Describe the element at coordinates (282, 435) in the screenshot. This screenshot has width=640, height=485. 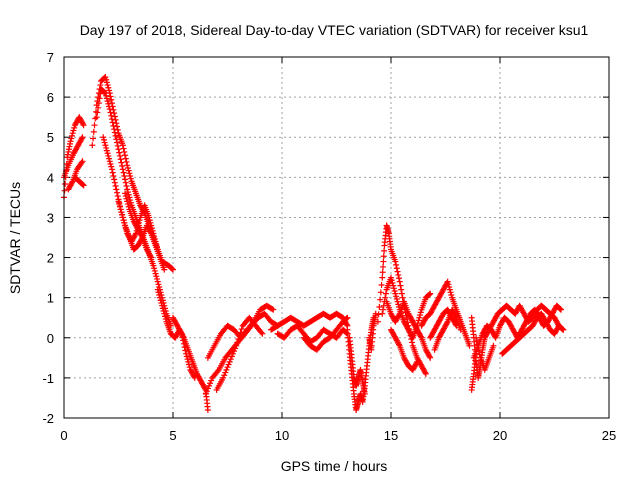
I see `x-tick-label: 10` at that location.